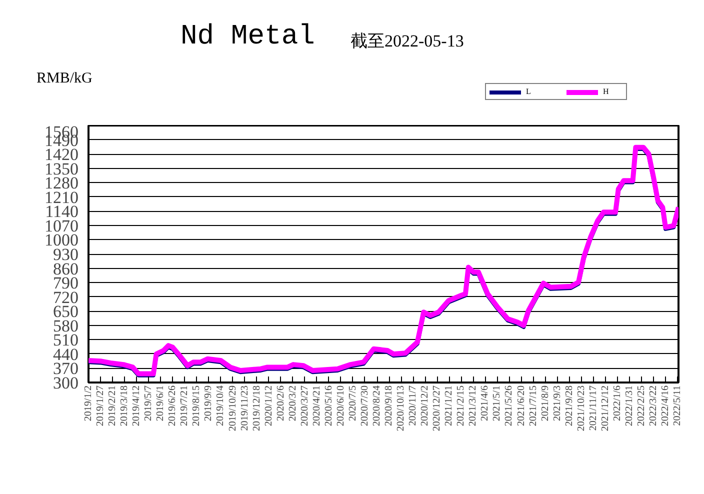  I want to click on x-tick-label: 2021/11/17, so click(593, 408).